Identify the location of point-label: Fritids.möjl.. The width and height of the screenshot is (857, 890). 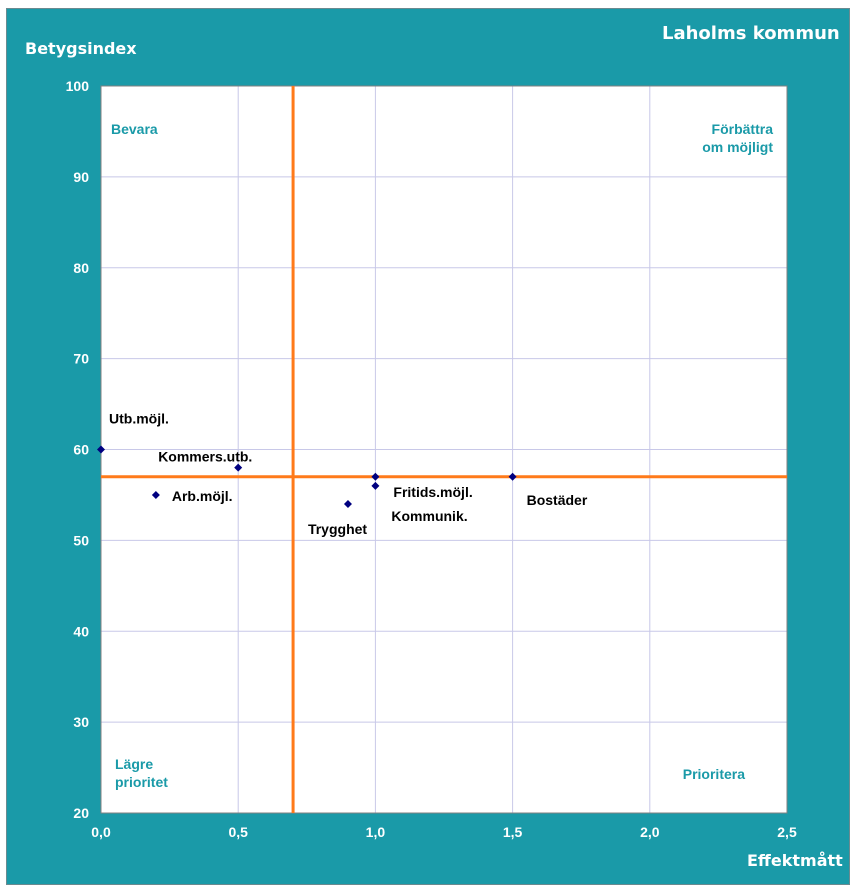
(432, 492).